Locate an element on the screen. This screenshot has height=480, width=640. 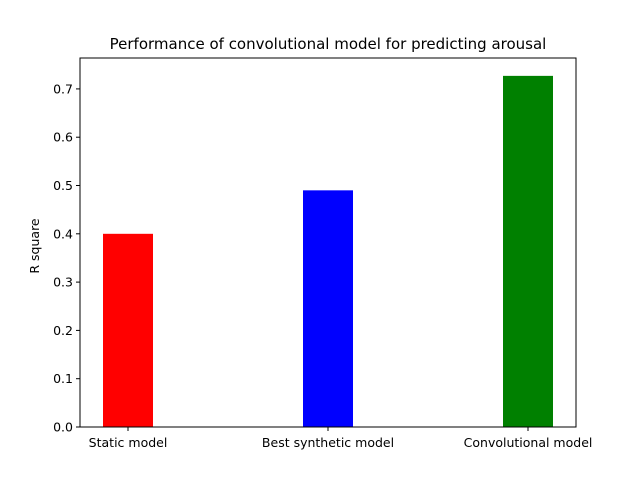
y-tick-label: 0.5 is located at coordinates (63, 185).